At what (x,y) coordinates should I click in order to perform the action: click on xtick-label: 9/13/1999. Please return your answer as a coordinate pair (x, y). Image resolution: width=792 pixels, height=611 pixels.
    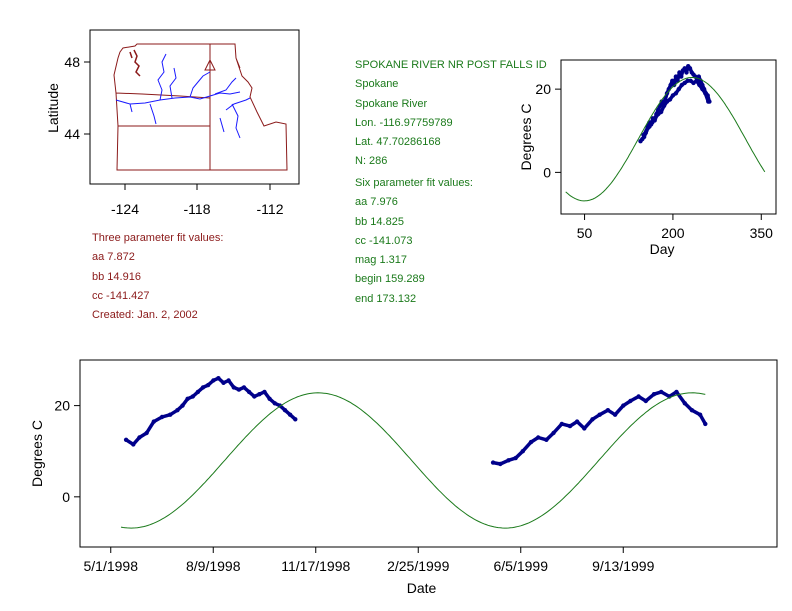
    Looking at the image, I should click on (623, 566).